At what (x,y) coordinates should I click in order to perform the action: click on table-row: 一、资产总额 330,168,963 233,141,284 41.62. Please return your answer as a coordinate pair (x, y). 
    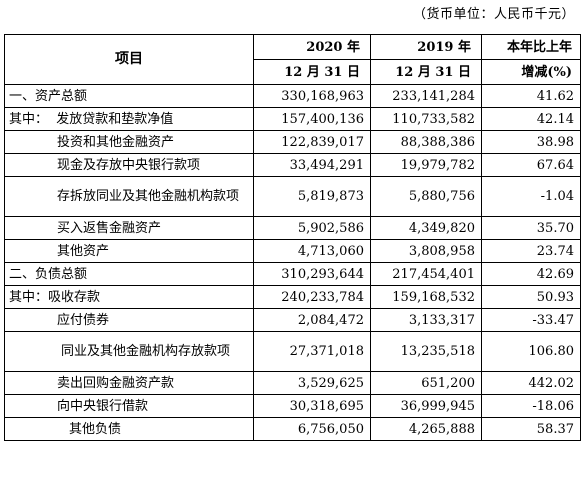
    Looking at the image, I should click on (292, 96).